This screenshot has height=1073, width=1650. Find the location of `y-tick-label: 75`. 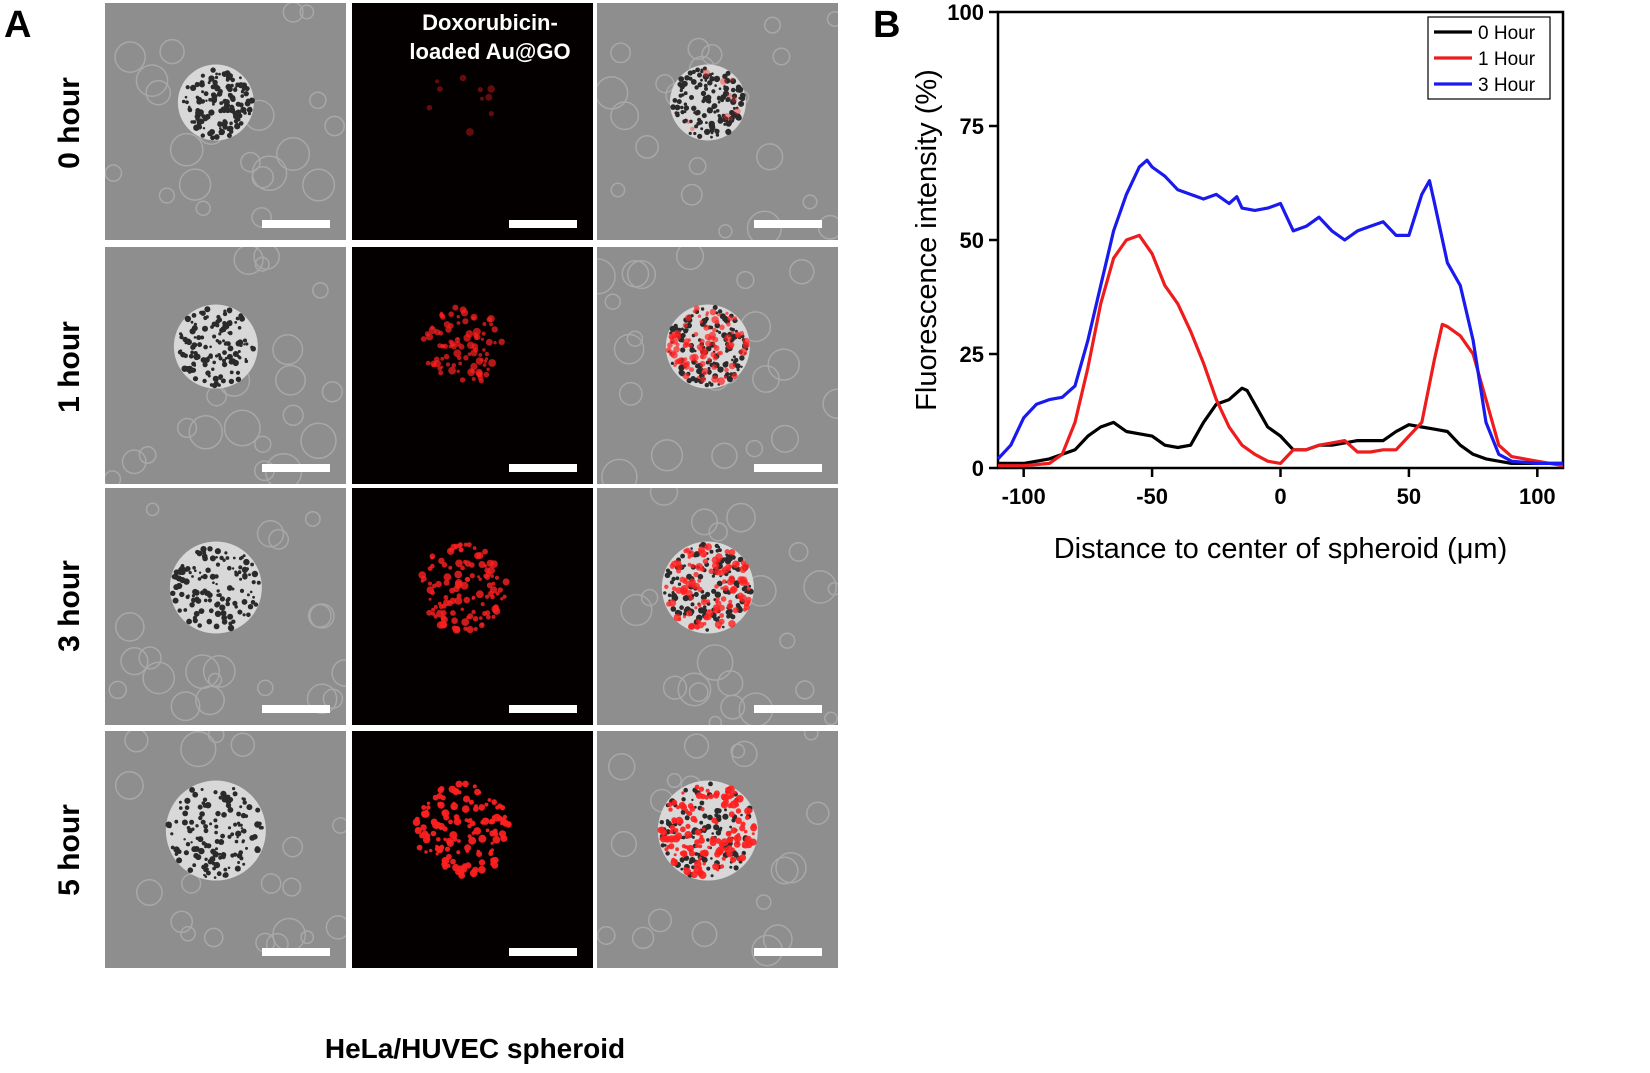

y-tick-label: 75 is located at coordinates (972, 126).